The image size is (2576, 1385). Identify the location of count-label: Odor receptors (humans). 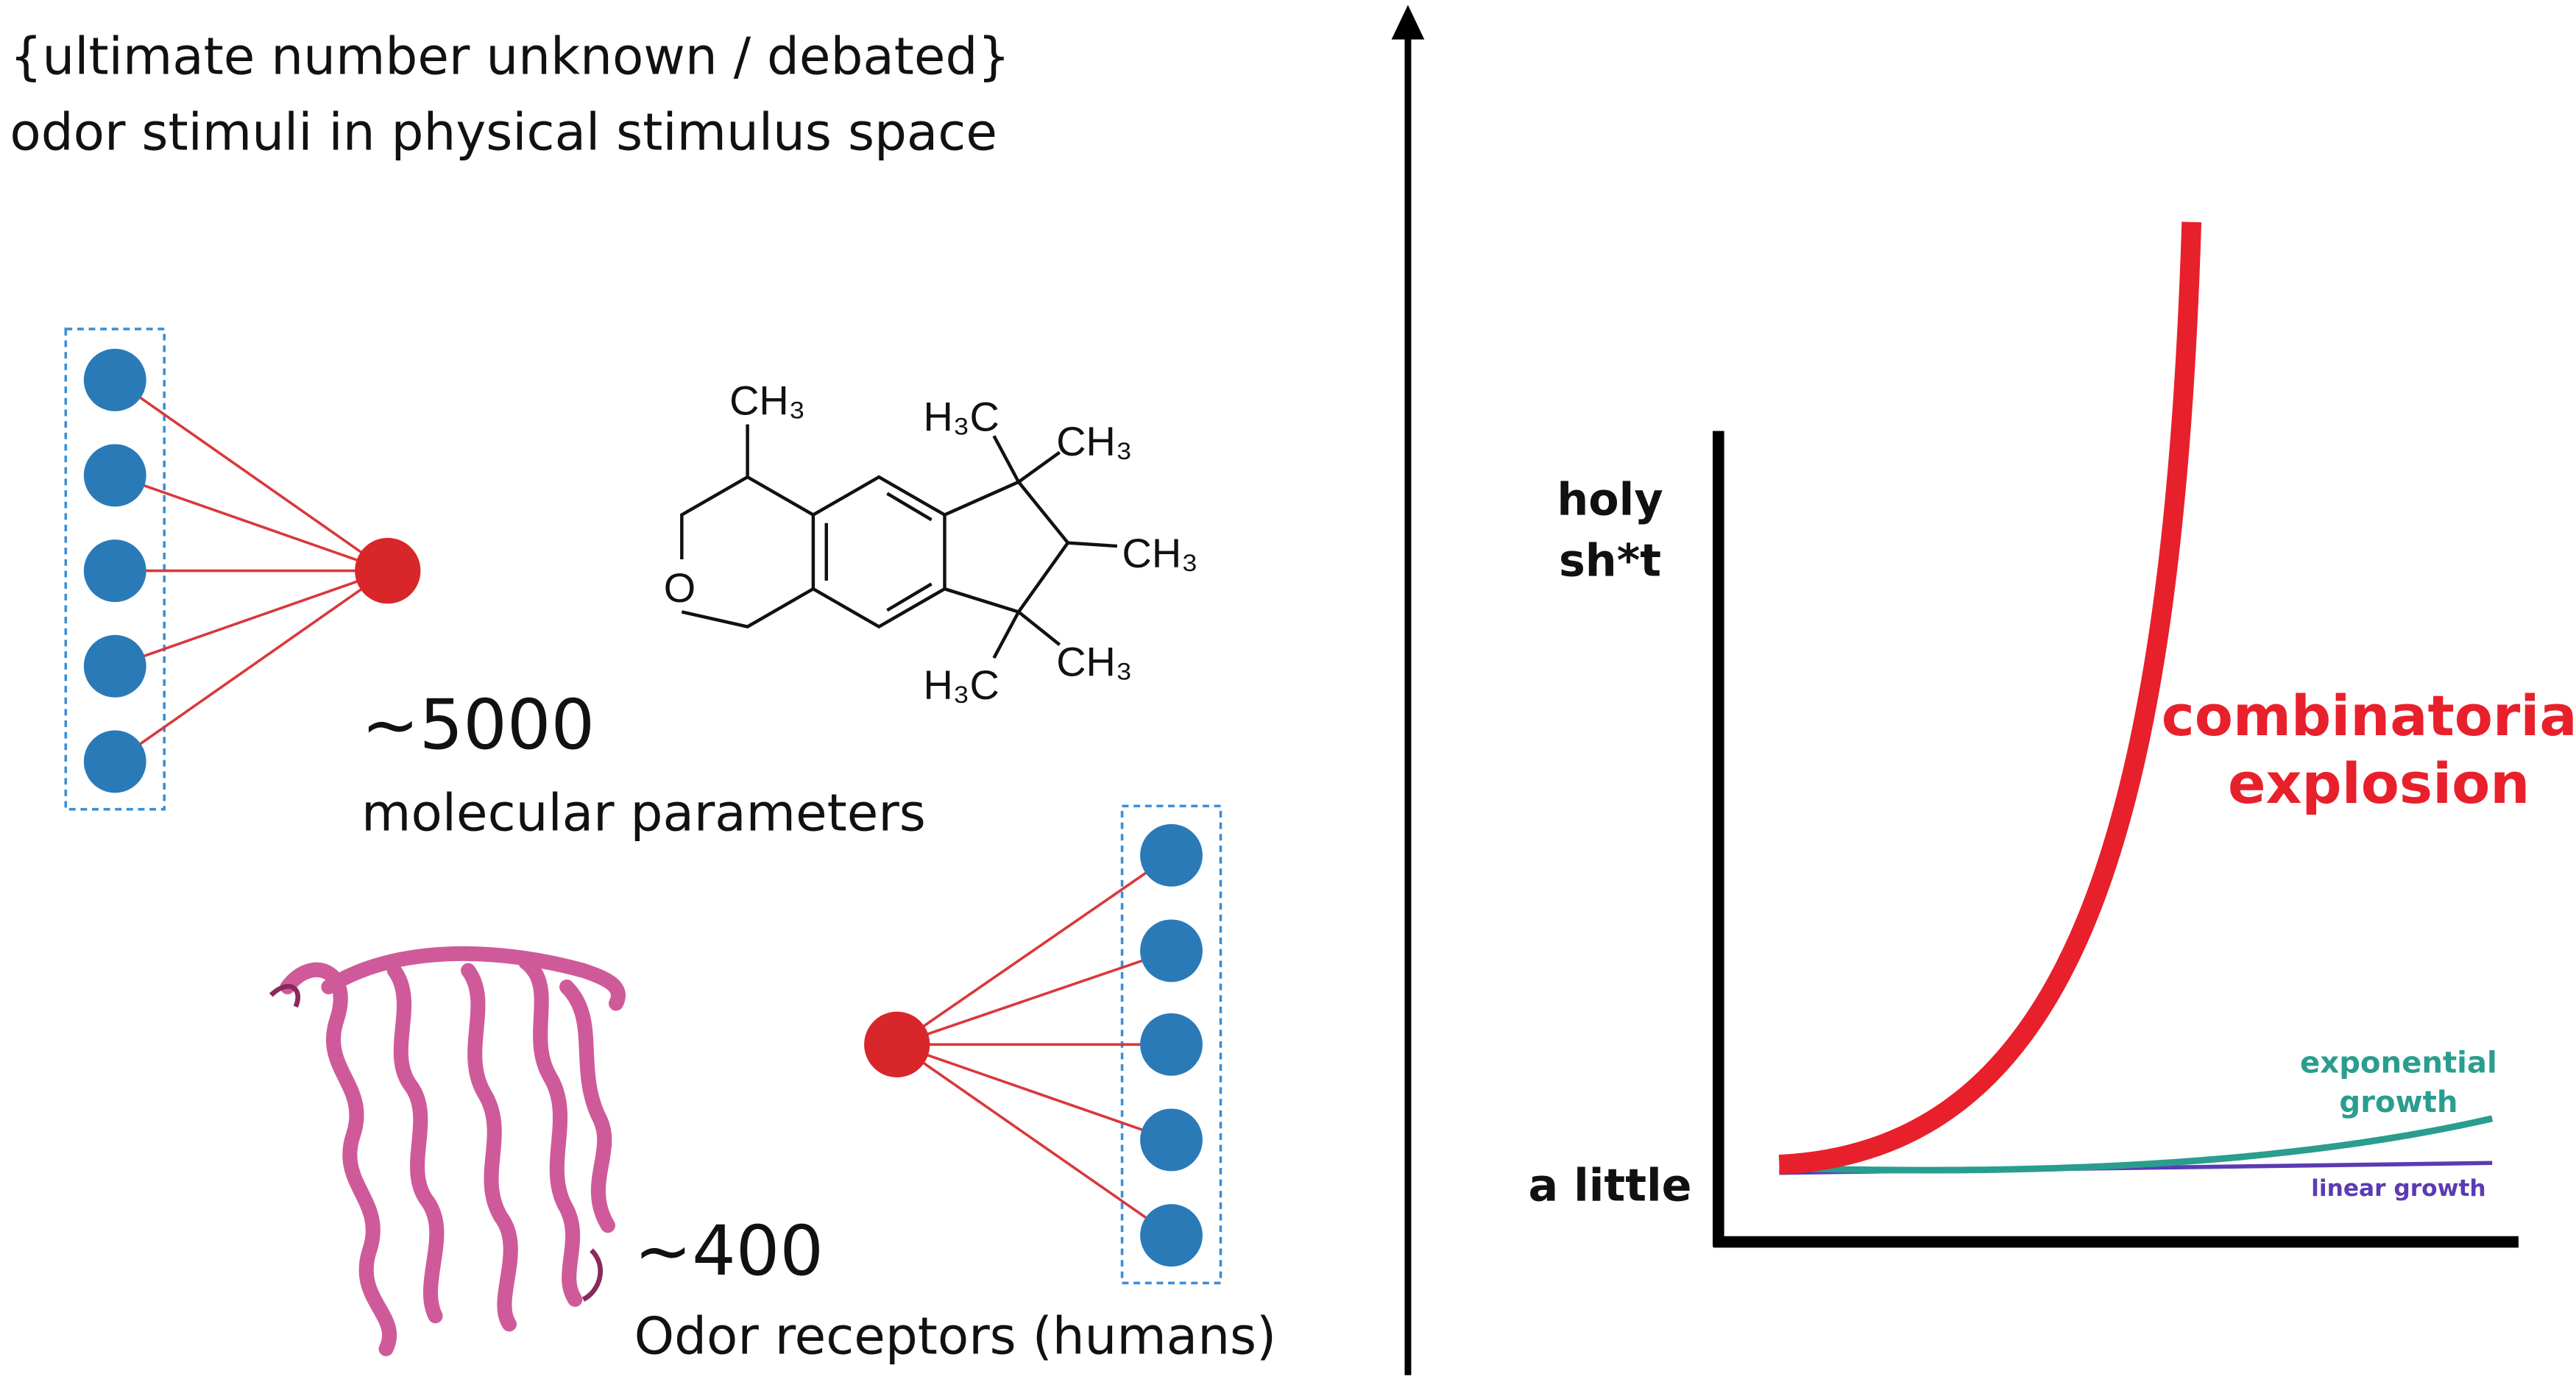
(955, 1337).